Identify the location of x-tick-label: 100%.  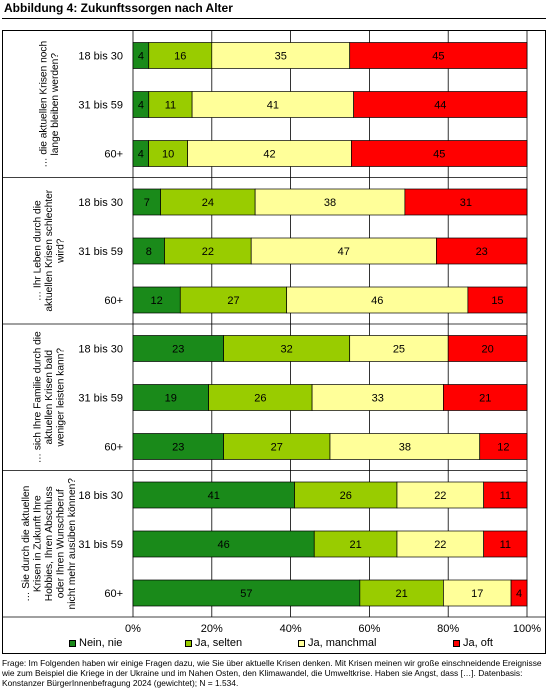
(527, 629).